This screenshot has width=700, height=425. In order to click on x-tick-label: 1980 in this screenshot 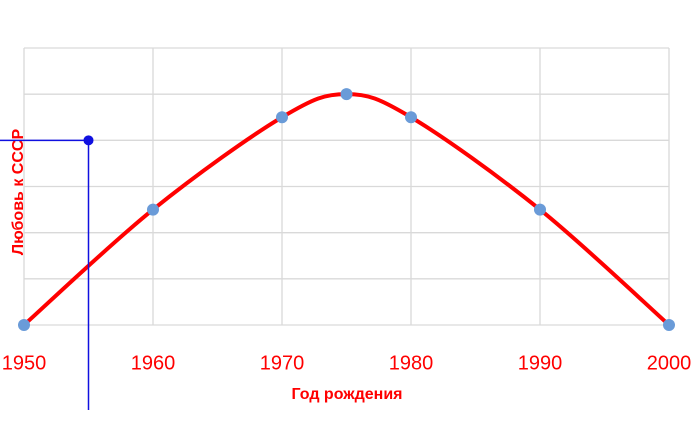, I will do `click(411, 363)`.